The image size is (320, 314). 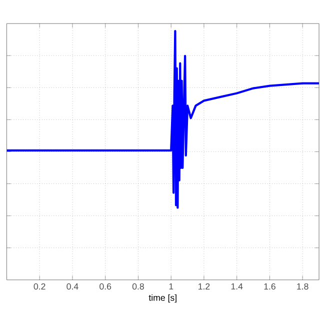 I want to click on x-tick-label: 1, so click(x=171, y=286).